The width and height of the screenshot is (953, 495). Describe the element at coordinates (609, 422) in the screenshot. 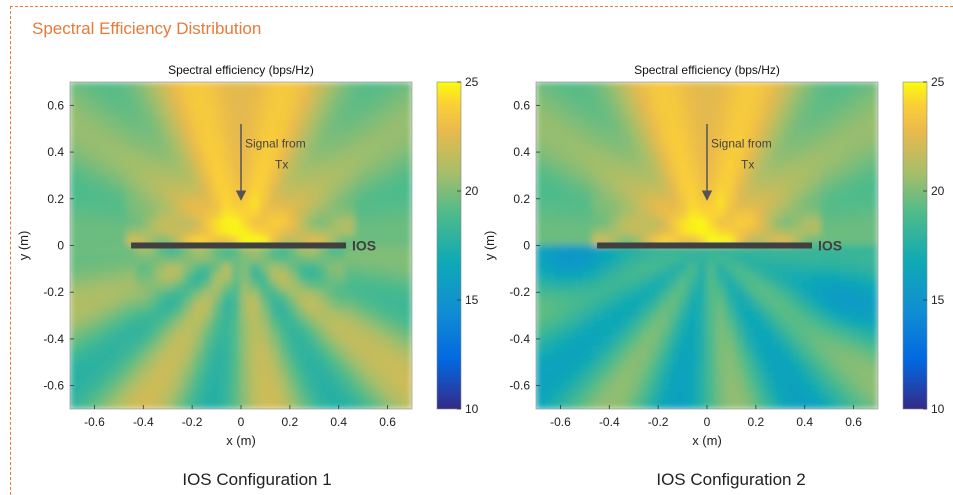

I see `x-tick-label: -0.4` at that location.